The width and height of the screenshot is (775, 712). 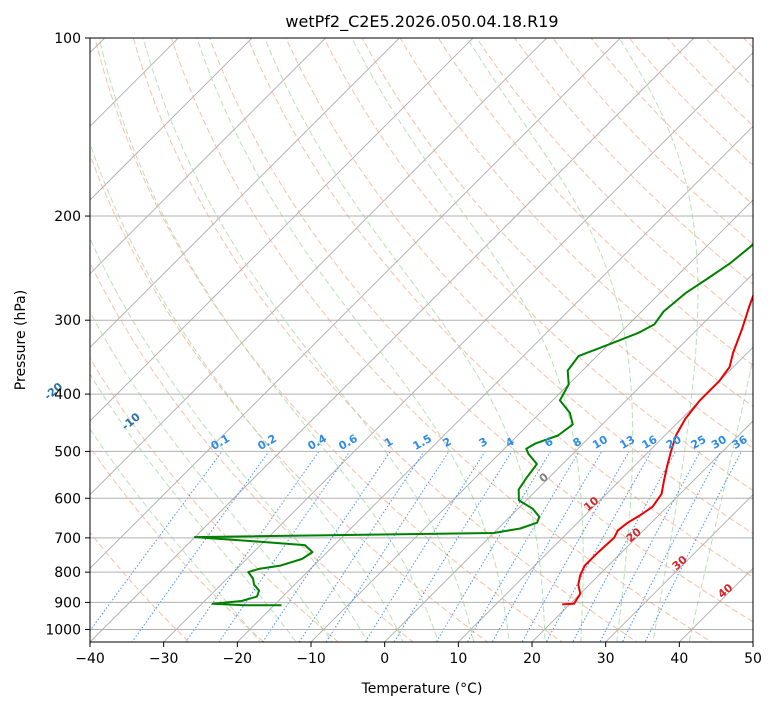 I want to click on y-axis-label: Pressure (hPa), so click(x=21, y=340).